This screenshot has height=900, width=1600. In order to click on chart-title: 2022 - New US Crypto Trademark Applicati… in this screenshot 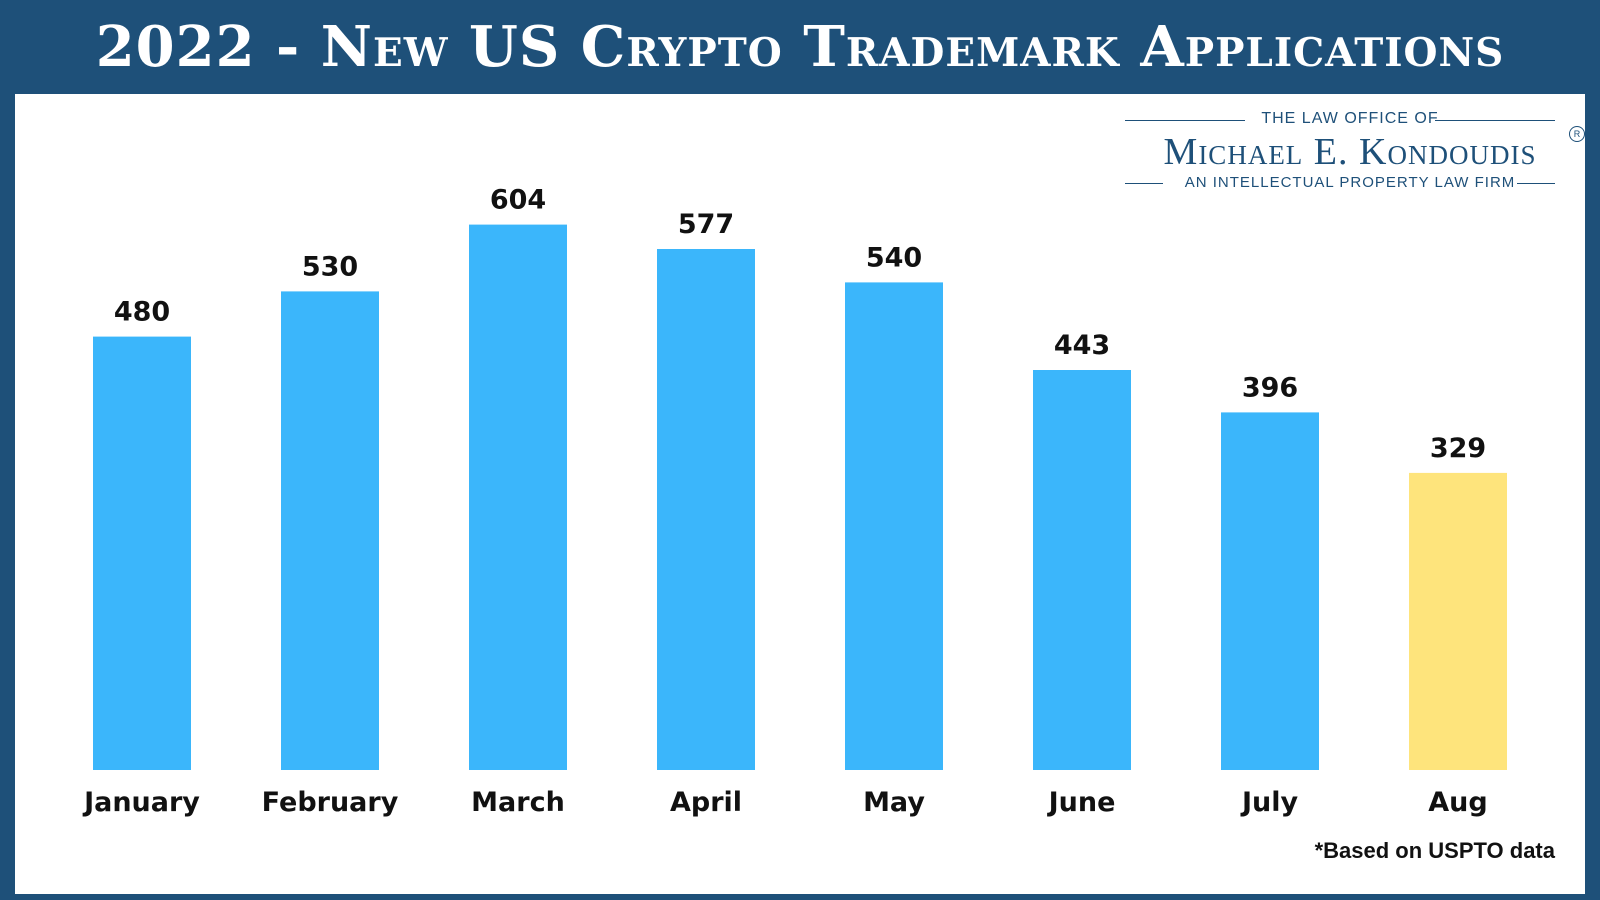, I will do `click(800, 47)`.